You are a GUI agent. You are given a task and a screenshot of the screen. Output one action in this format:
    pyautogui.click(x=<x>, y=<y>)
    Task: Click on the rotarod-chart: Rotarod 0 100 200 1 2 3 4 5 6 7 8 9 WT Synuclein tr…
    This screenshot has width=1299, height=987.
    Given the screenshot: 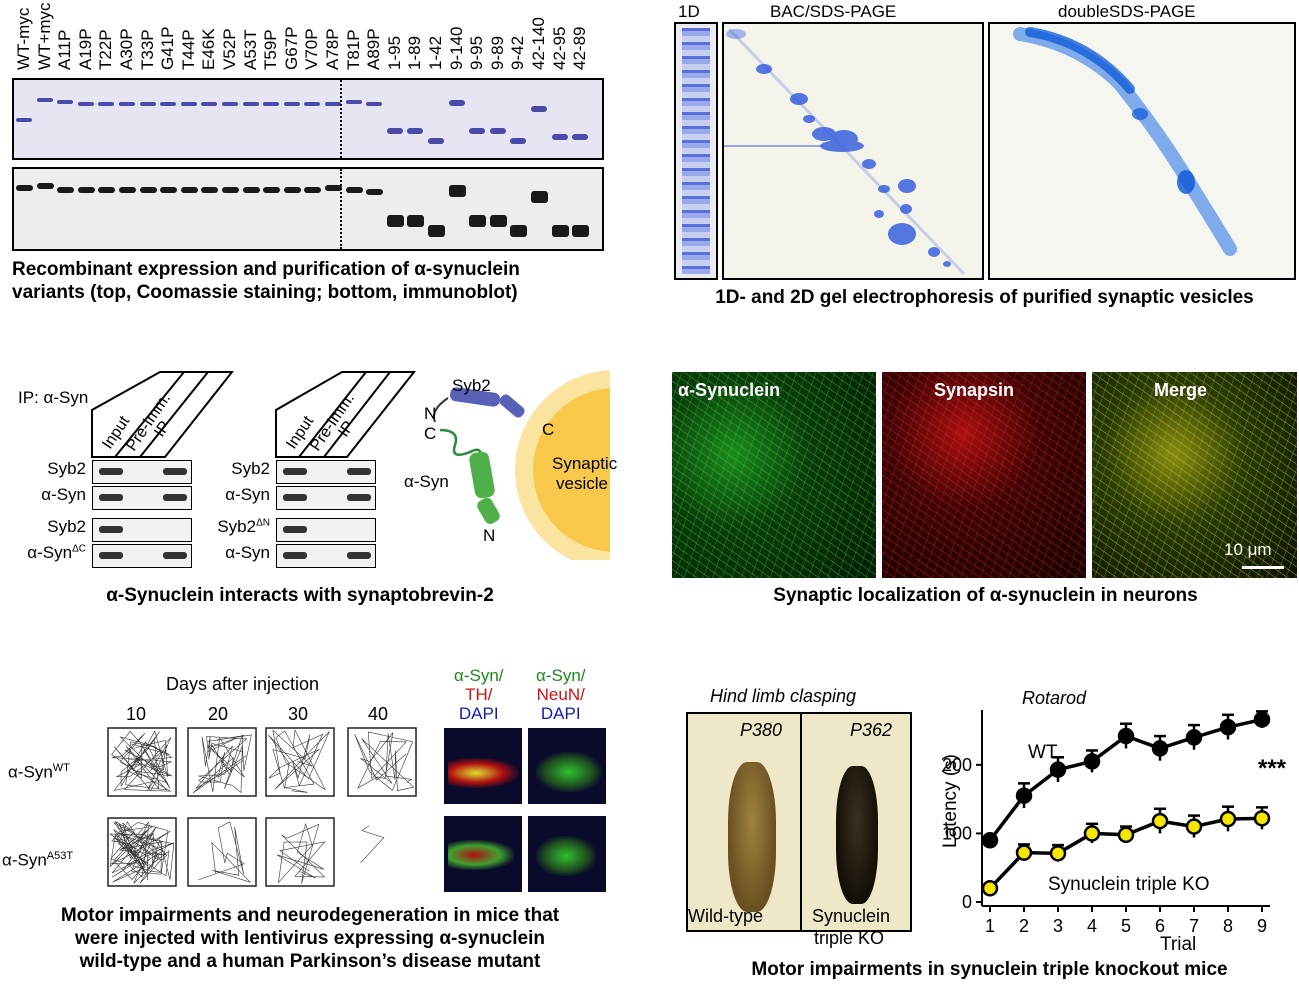 What is the action you would take?
    pyautogui.click(x=1113, y=821)
    